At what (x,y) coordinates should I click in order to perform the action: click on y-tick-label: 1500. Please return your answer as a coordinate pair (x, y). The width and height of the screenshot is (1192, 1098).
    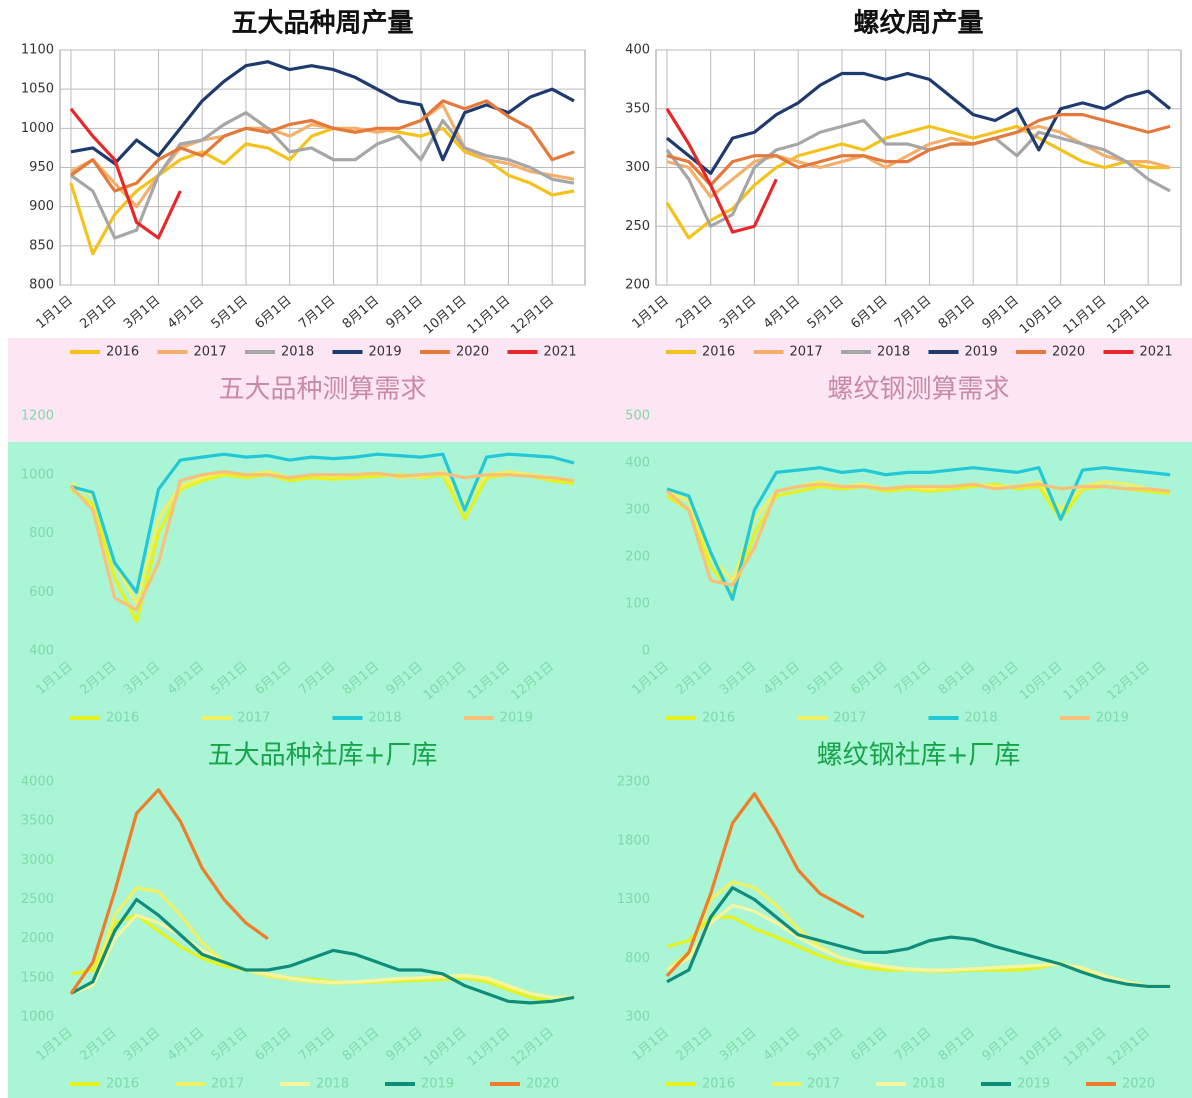
    Looking at the image, I should click on (37, 977).